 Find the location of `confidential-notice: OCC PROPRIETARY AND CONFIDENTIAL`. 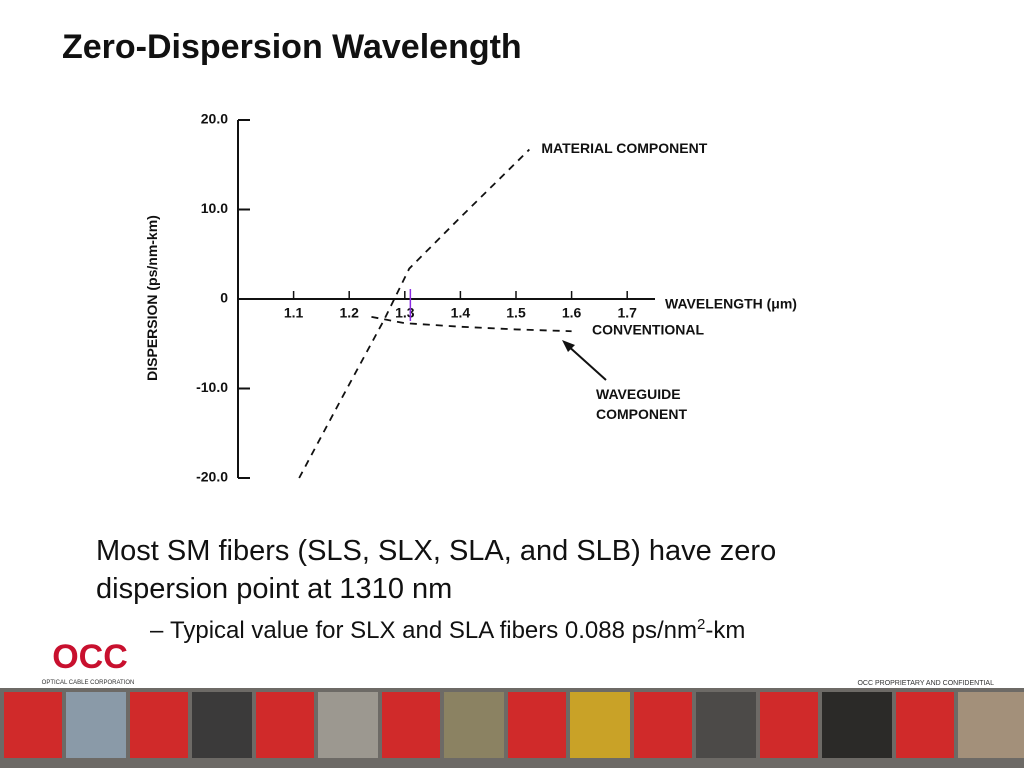

confidential-notice: OCC PROPRIETARY AND CONFIDENTIAL is located at coordinates (925, 683).